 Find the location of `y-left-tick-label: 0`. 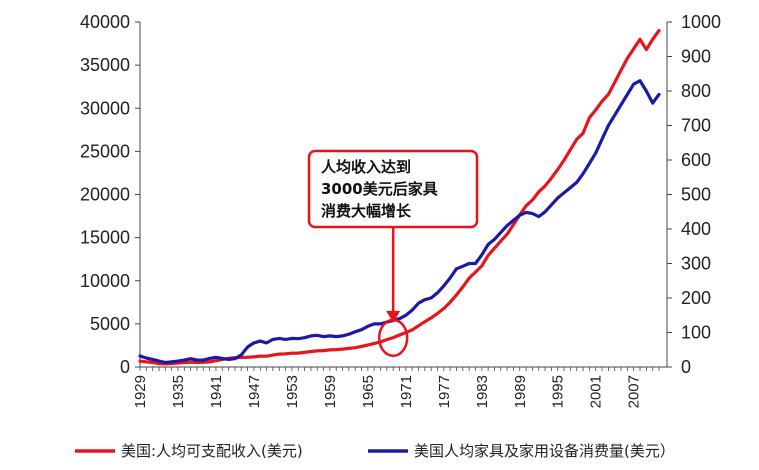

y-left-tick-label: 0 is located at coordinates (125, 367).